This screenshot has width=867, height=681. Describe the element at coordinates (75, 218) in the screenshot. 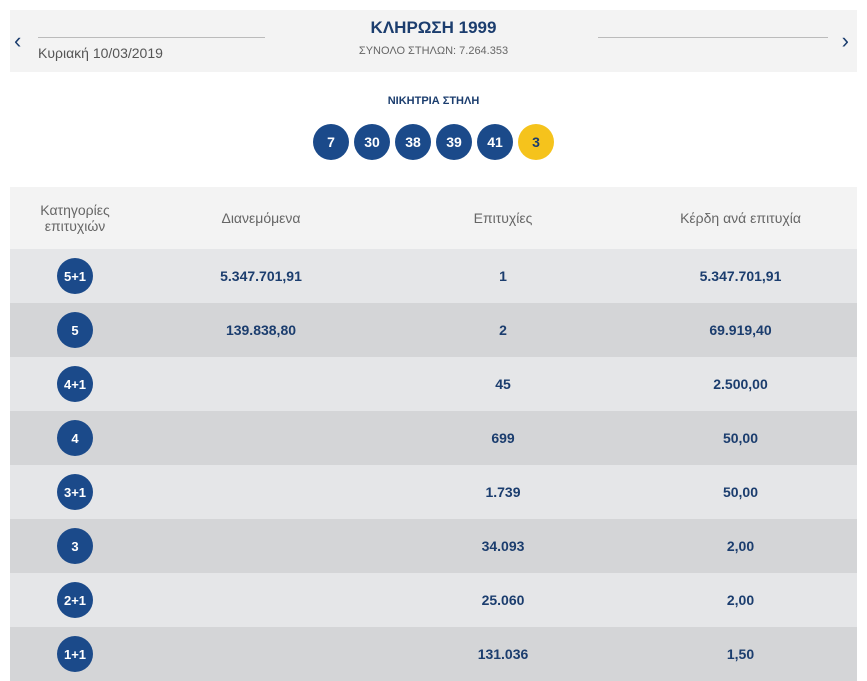

I see `col-header-category: Κατηγορίες επιτυχιών` at that location.